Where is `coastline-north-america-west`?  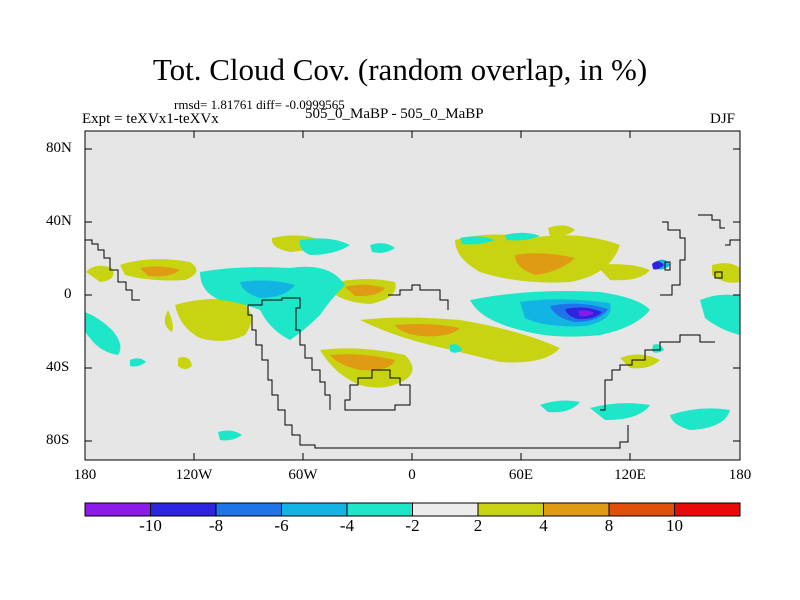 coastline-north-america-west is located at coordinates (112, 270).